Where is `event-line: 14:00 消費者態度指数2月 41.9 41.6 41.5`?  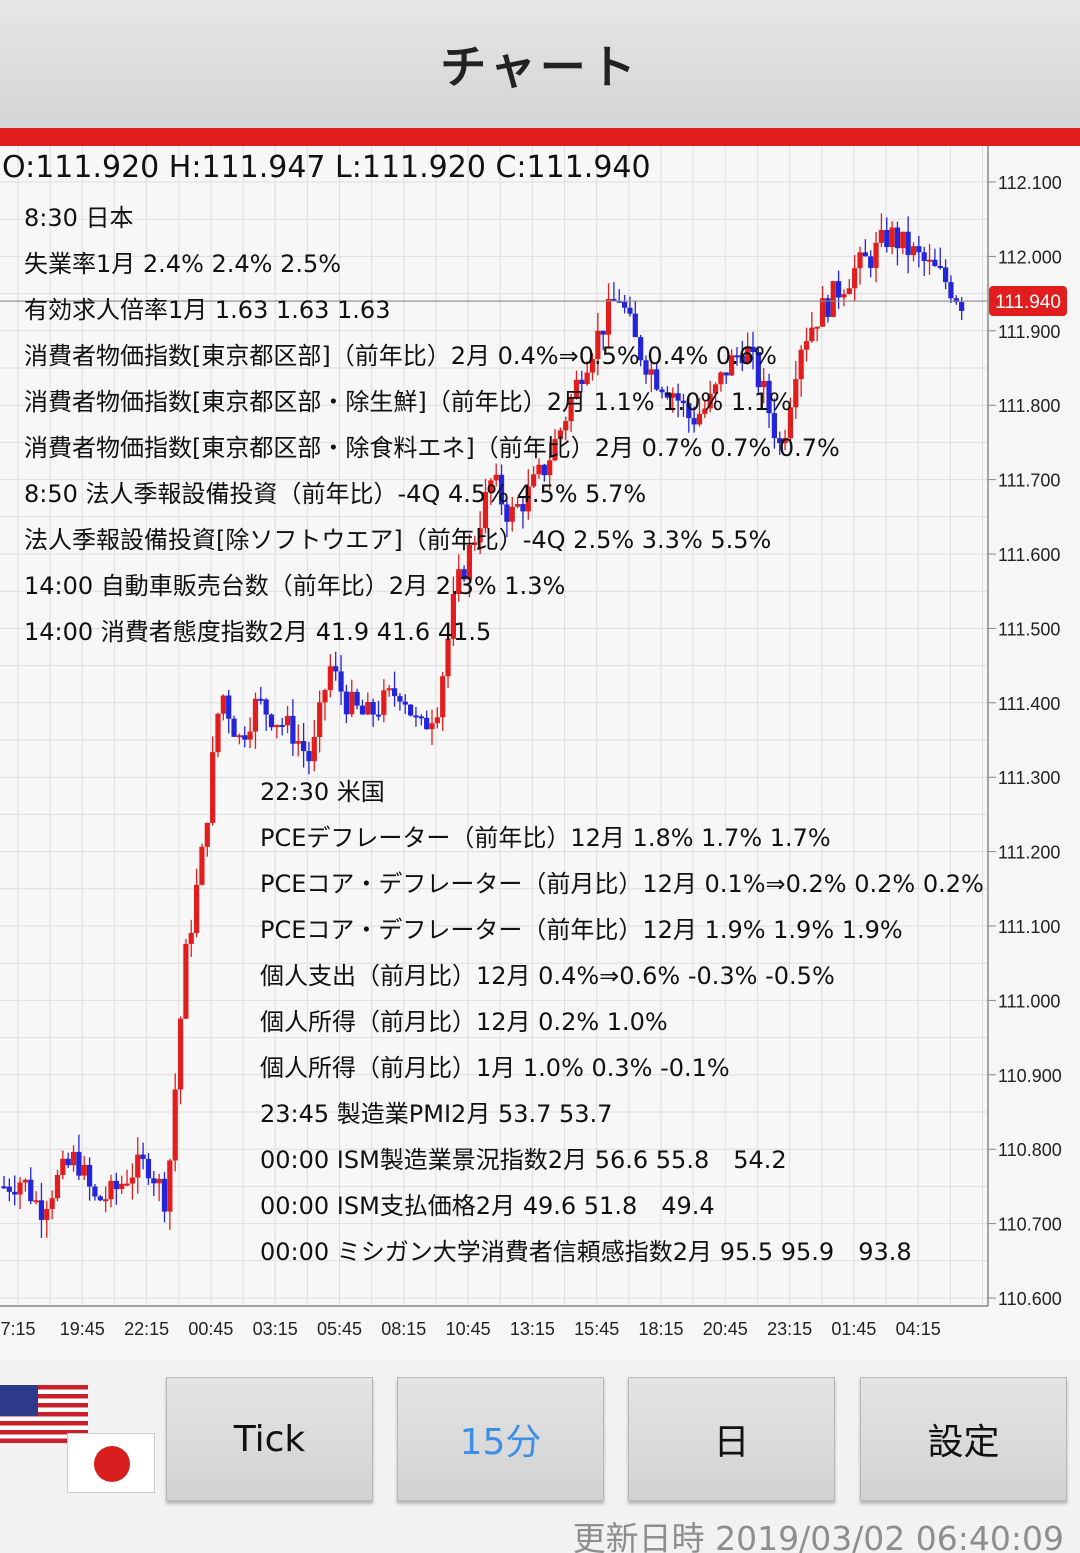 event-line: 14:00 消費者態度指数2月 41.9 41.6 41.5 is located at coordinates (258, 632).